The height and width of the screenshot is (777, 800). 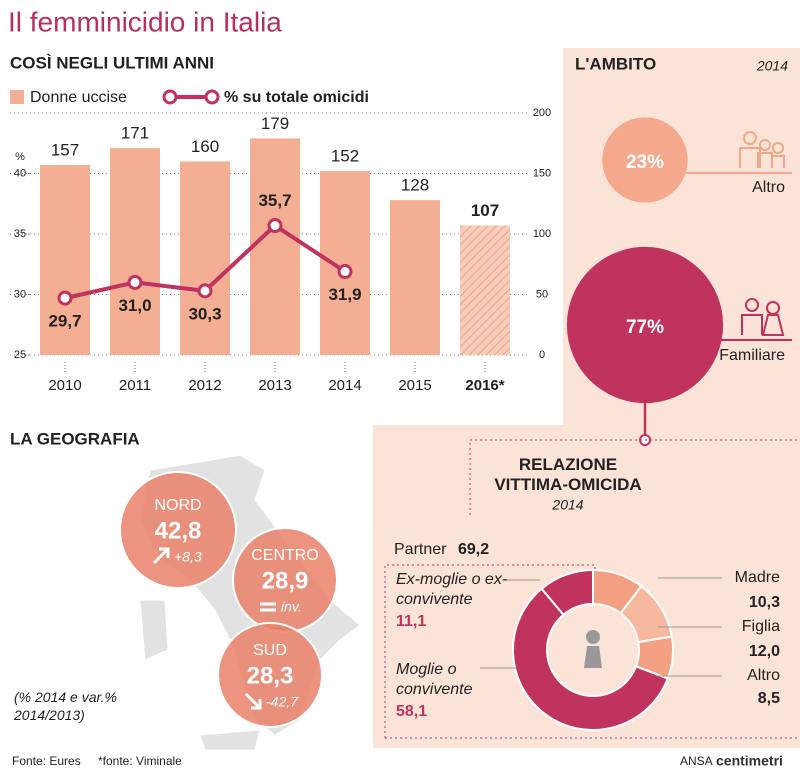 I want to click on change-label: +8,3, so click(x=188, y=557).